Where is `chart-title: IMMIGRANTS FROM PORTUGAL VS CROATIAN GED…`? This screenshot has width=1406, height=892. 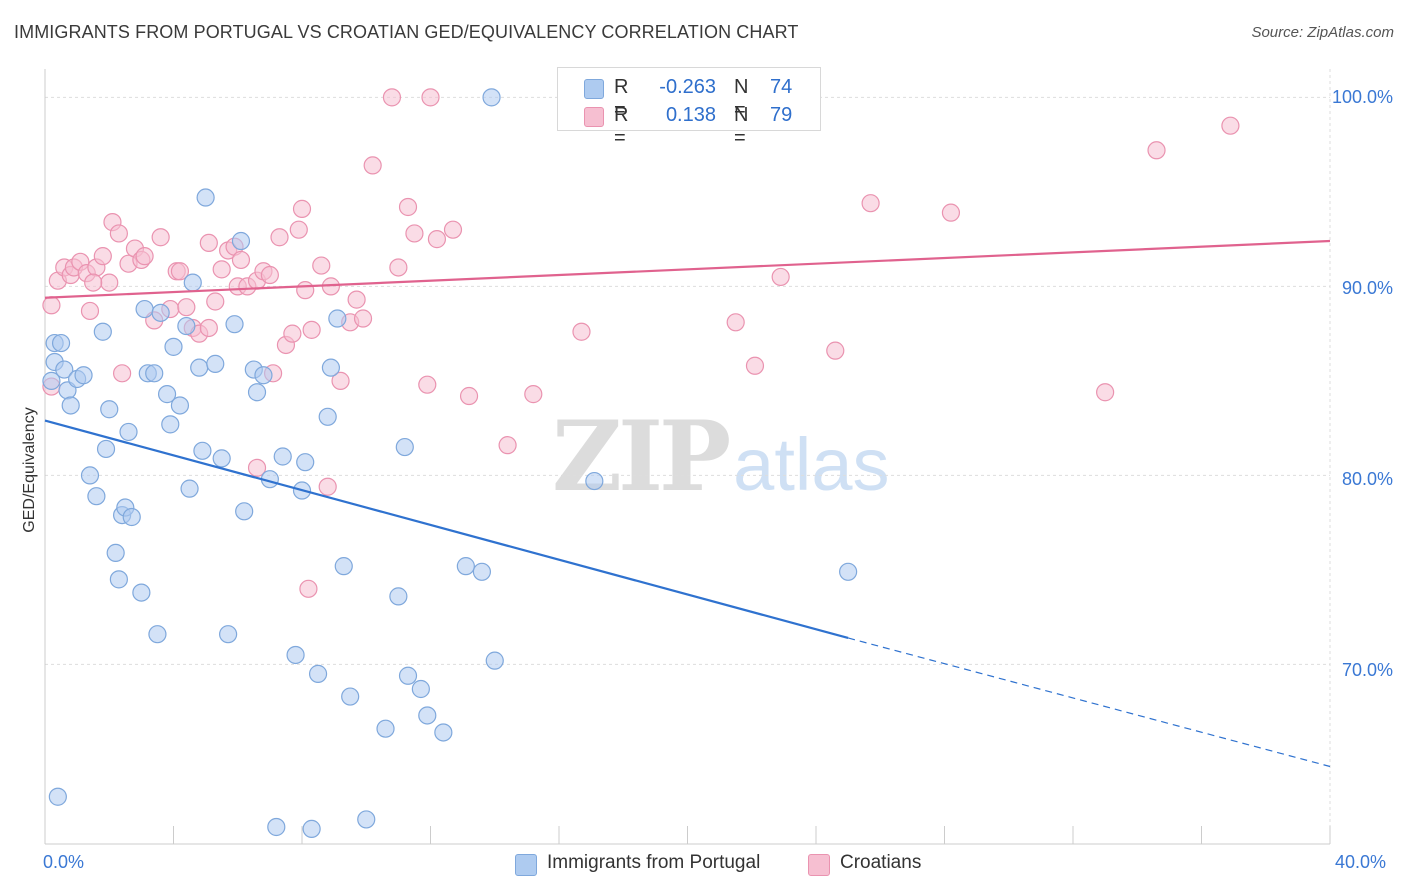 chart-title: IMMIGRANTS FROM PORTUGAL VS CROATIAN GED… is located at coordinates (406, 32).